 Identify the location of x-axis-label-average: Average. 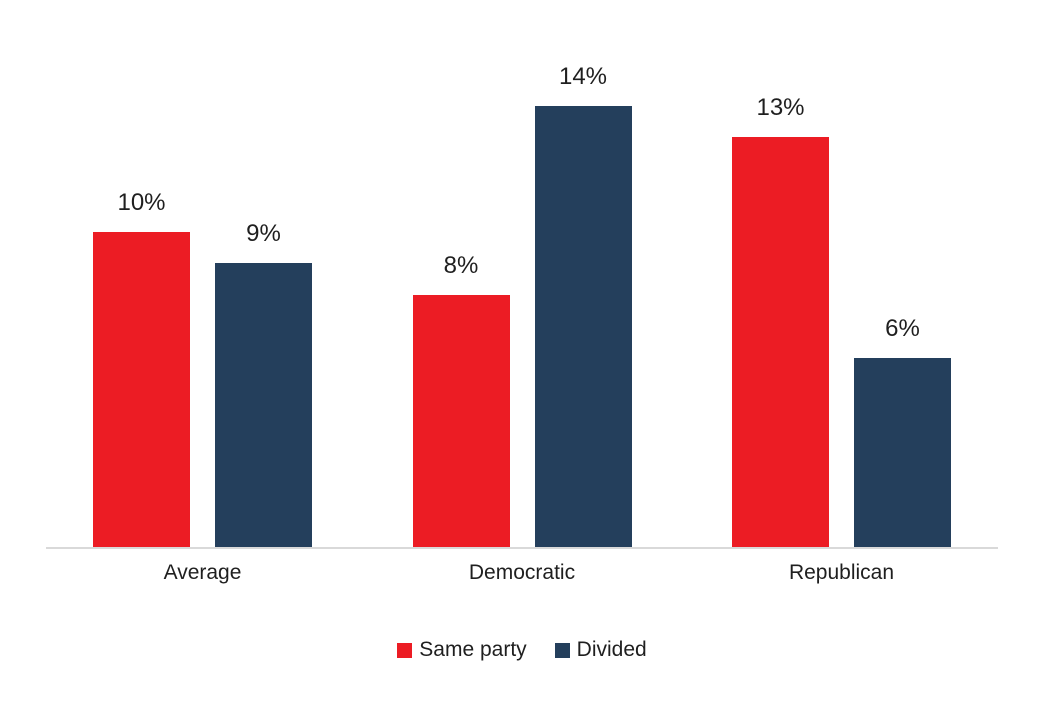
(202, 572).